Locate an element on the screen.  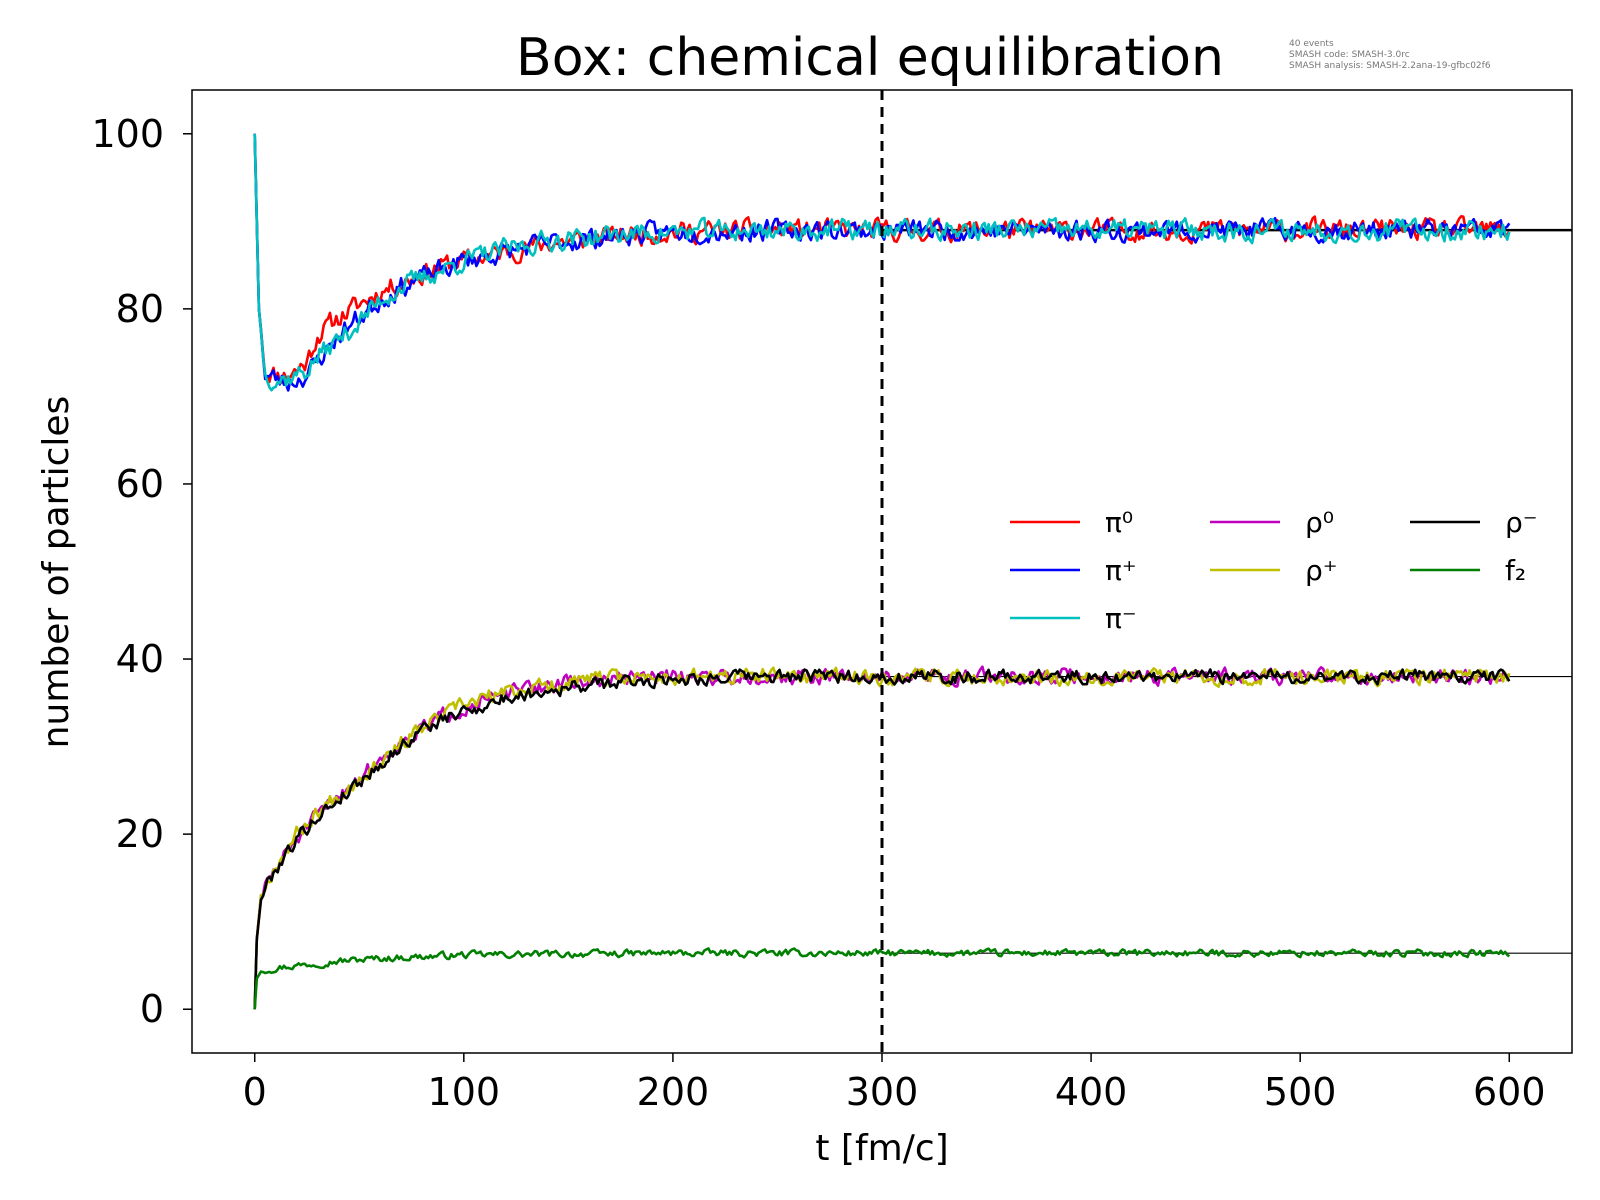
legend: π⁰ π⁺ π⁻ ρ⁰ ρ⁺ ρ⁻ f₂ is located at coordinates (1274, 570).